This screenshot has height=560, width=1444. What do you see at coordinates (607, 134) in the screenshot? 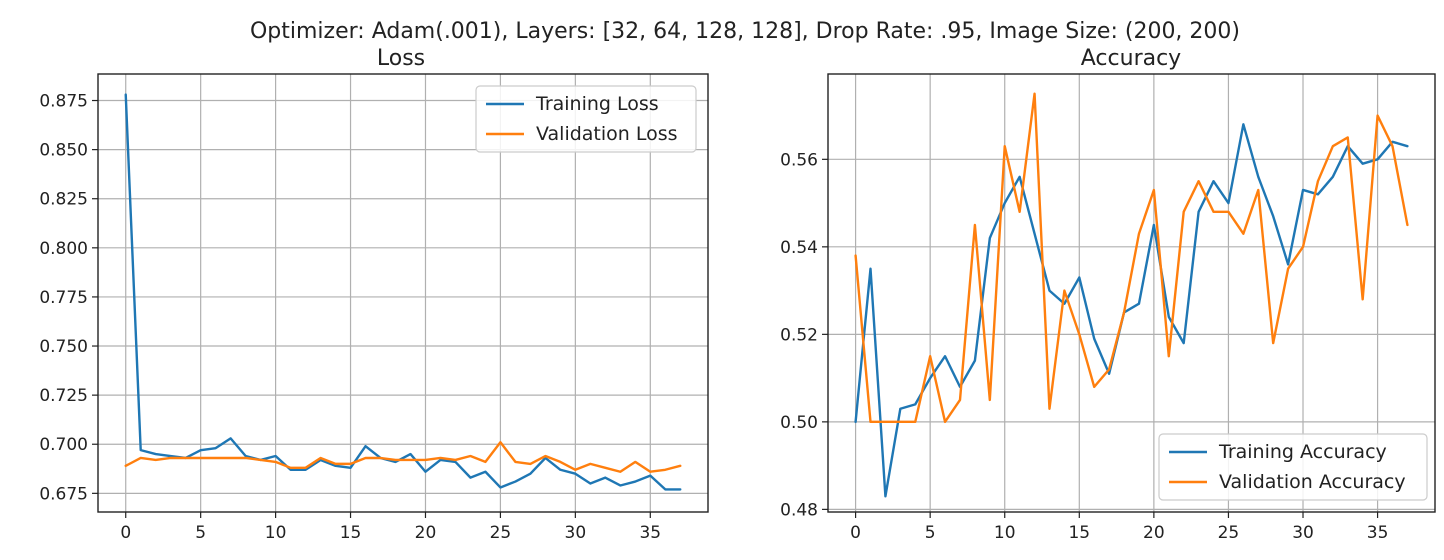
I see `loss-legend-label: Validation Loss` at bounding box center [607, 134].